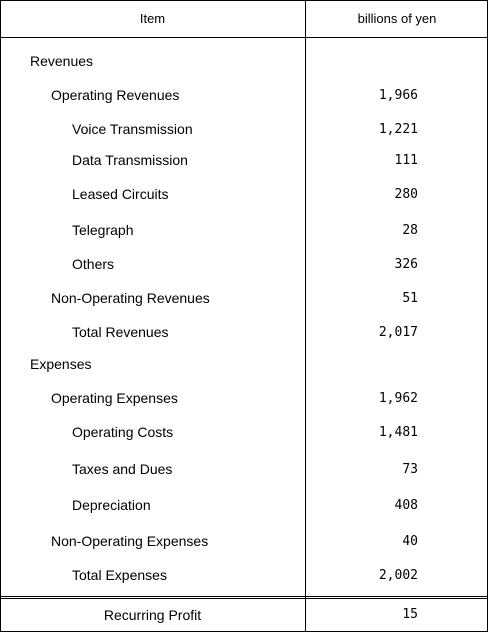 This screenshot has height=632, width=488. What do you see at coordinates (398, 398) in the screenshot?
I see `row-value-operating-expenses: 1,962` at bounding box center [398, 398].